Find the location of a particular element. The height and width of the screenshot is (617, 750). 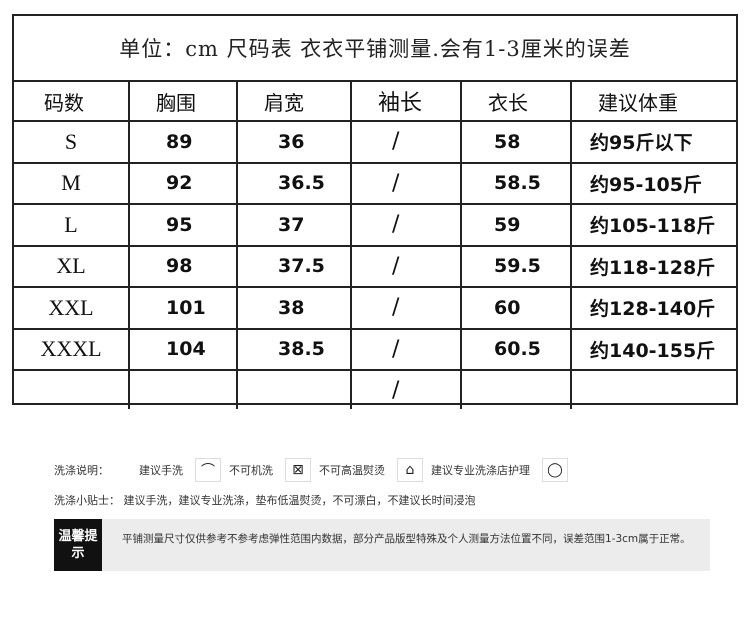

reminder-label: 温馨提示 is located at coordinates (78, 545).